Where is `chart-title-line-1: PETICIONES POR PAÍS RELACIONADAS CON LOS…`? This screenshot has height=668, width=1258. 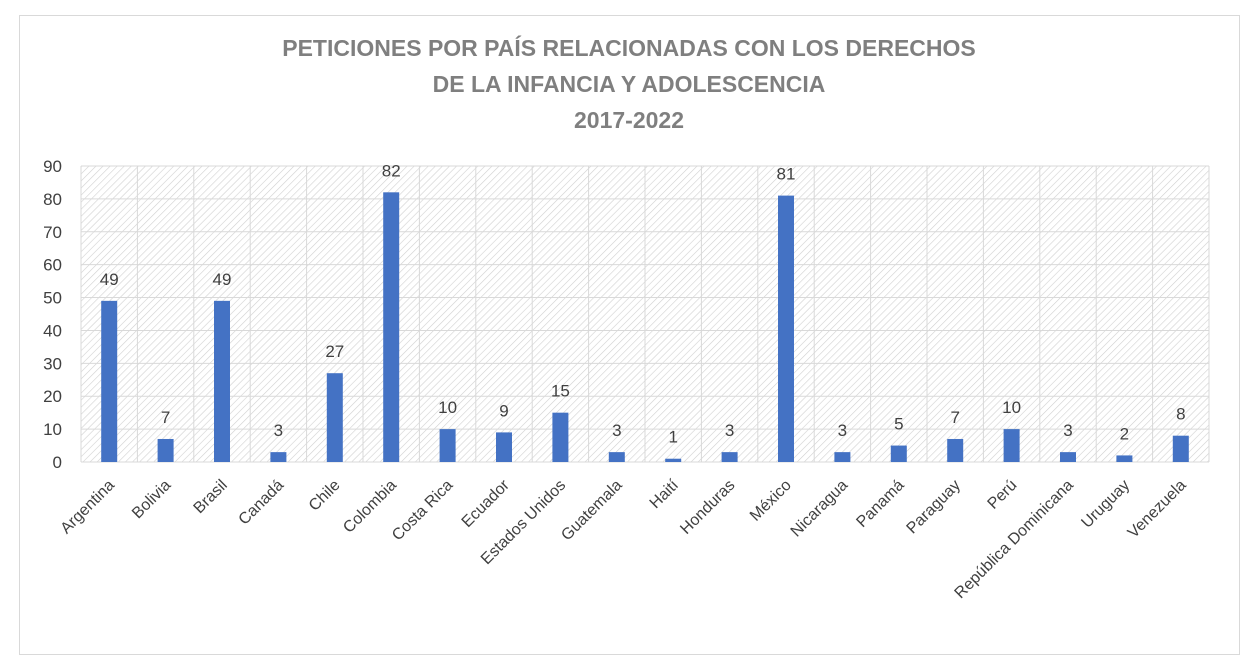 chart-title-line-1: PETICIONES POR PAÍS RELACIONADAS CON LOS… is located at coordinates (629, 48).